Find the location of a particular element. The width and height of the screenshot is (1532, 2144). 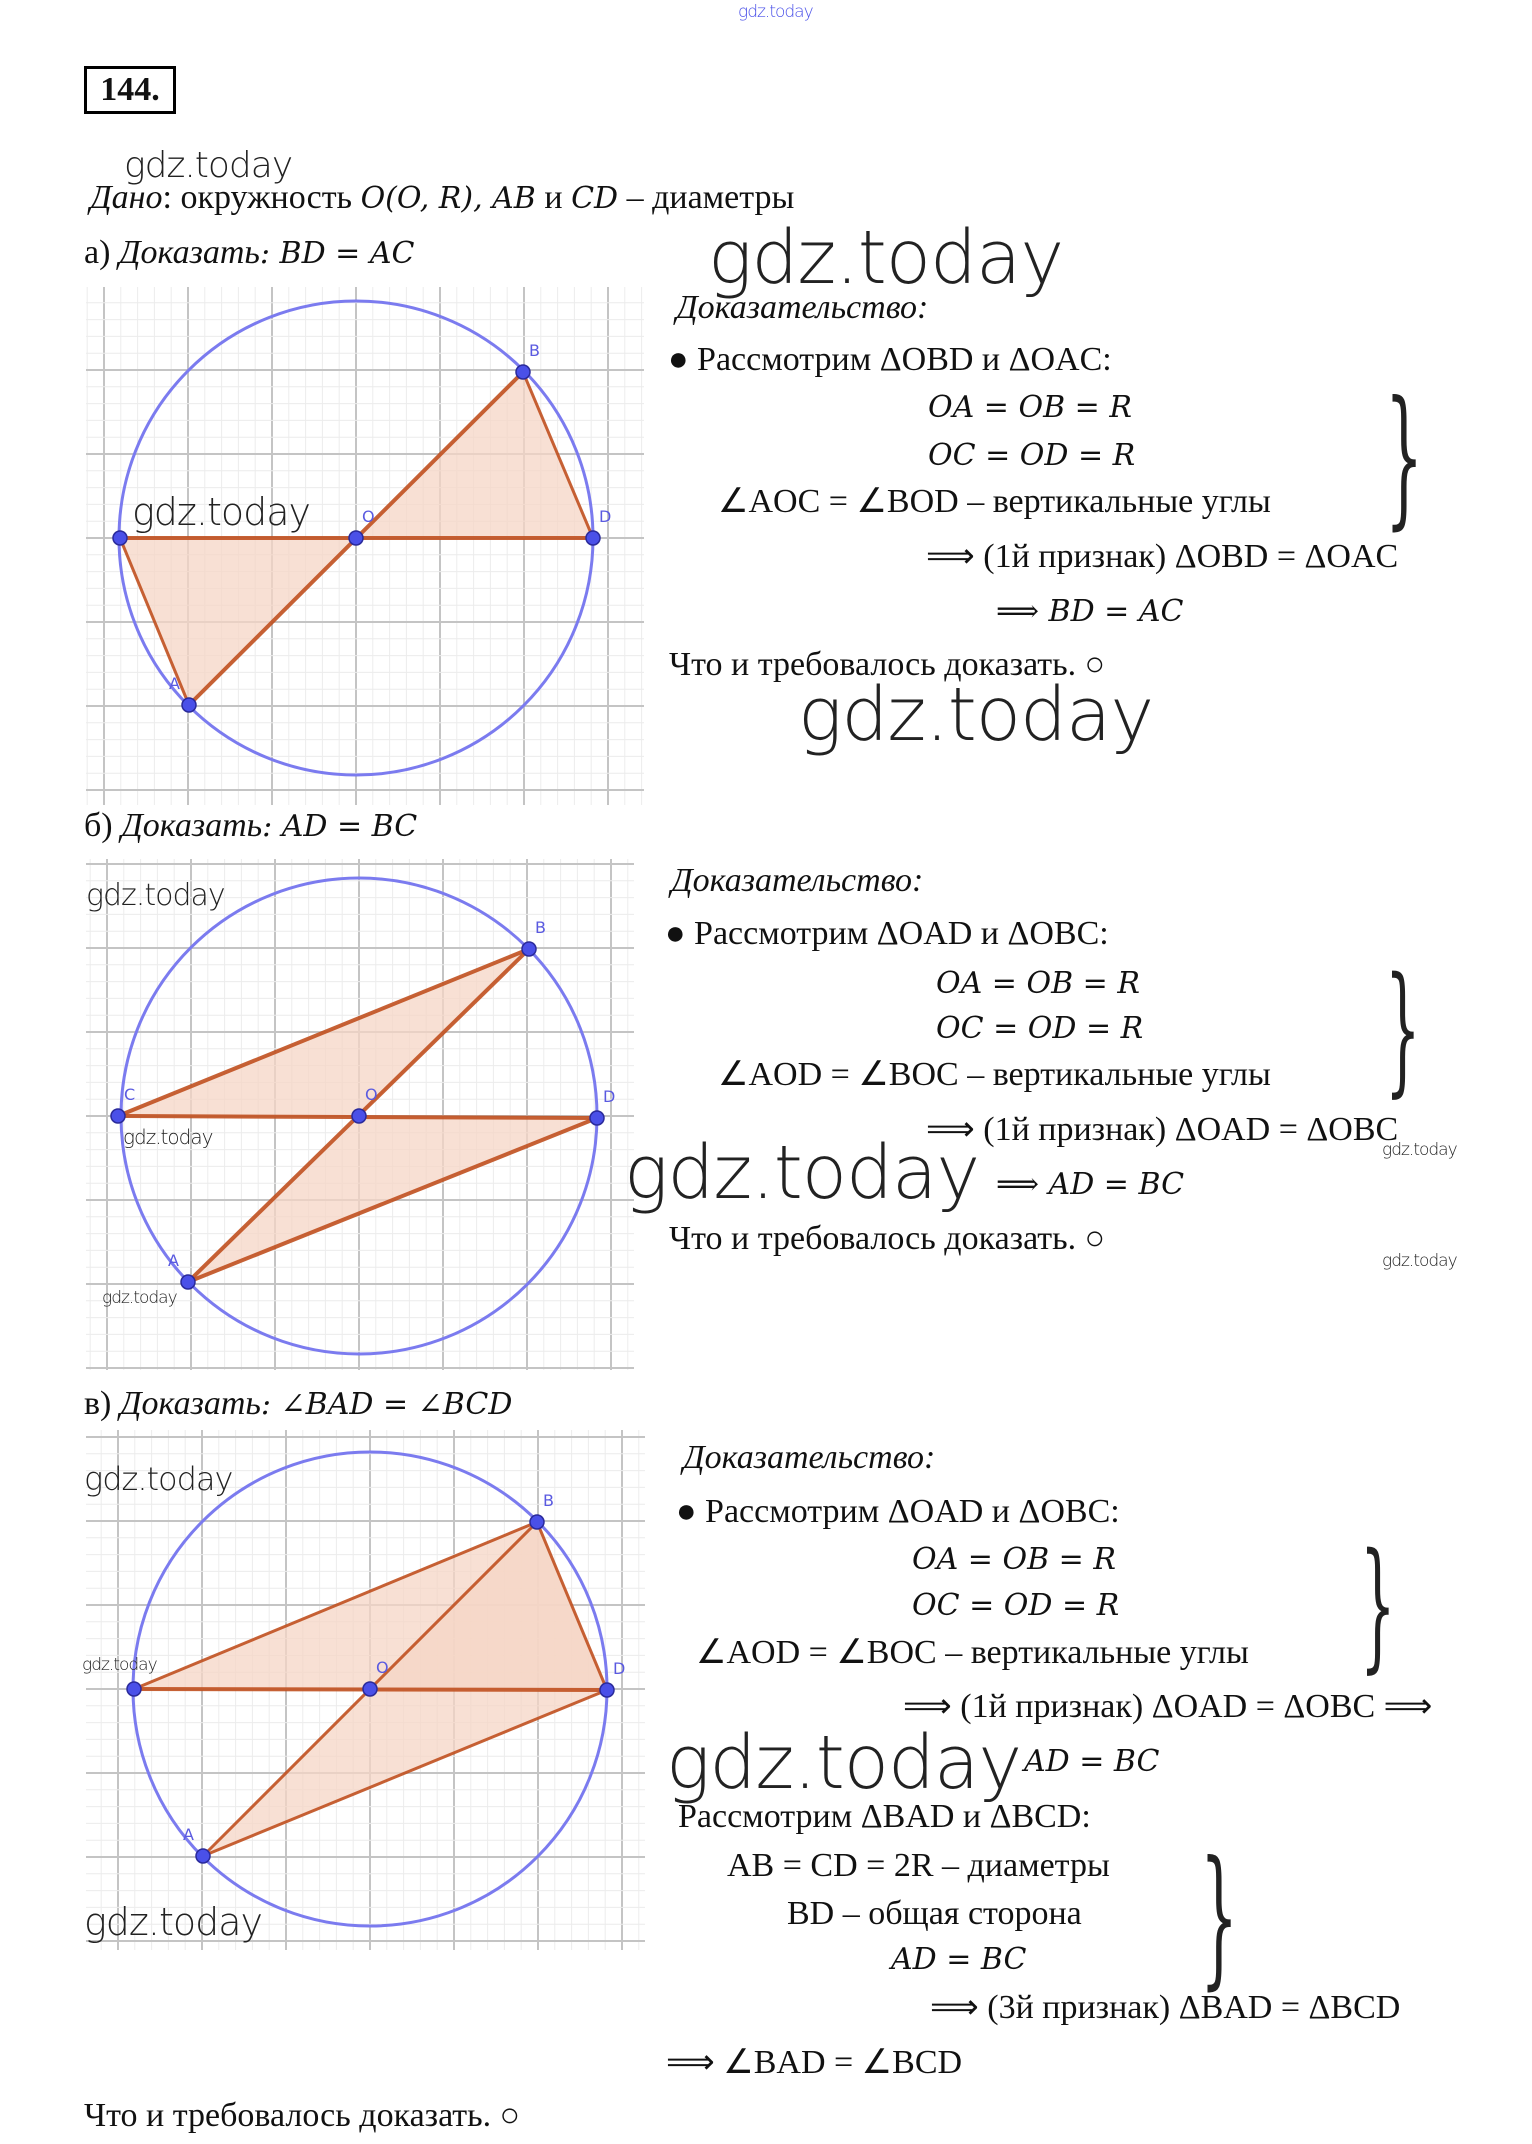

proof-label-b: Доказательство: is located at coordinates (797, 880).